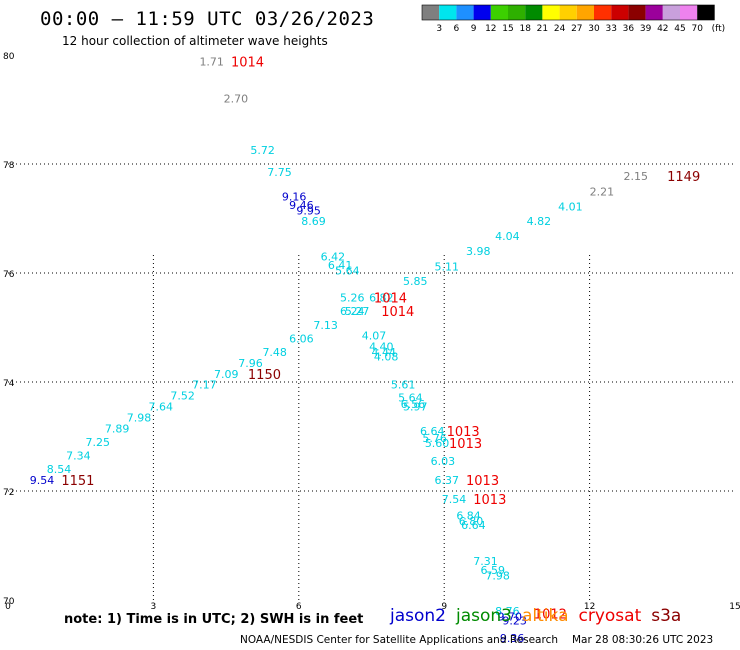 This screenshot has height=650, width=740. Describe the element at coordinates (646, 29) in the screenshot. I see `colorbar-label: 39` at that location.